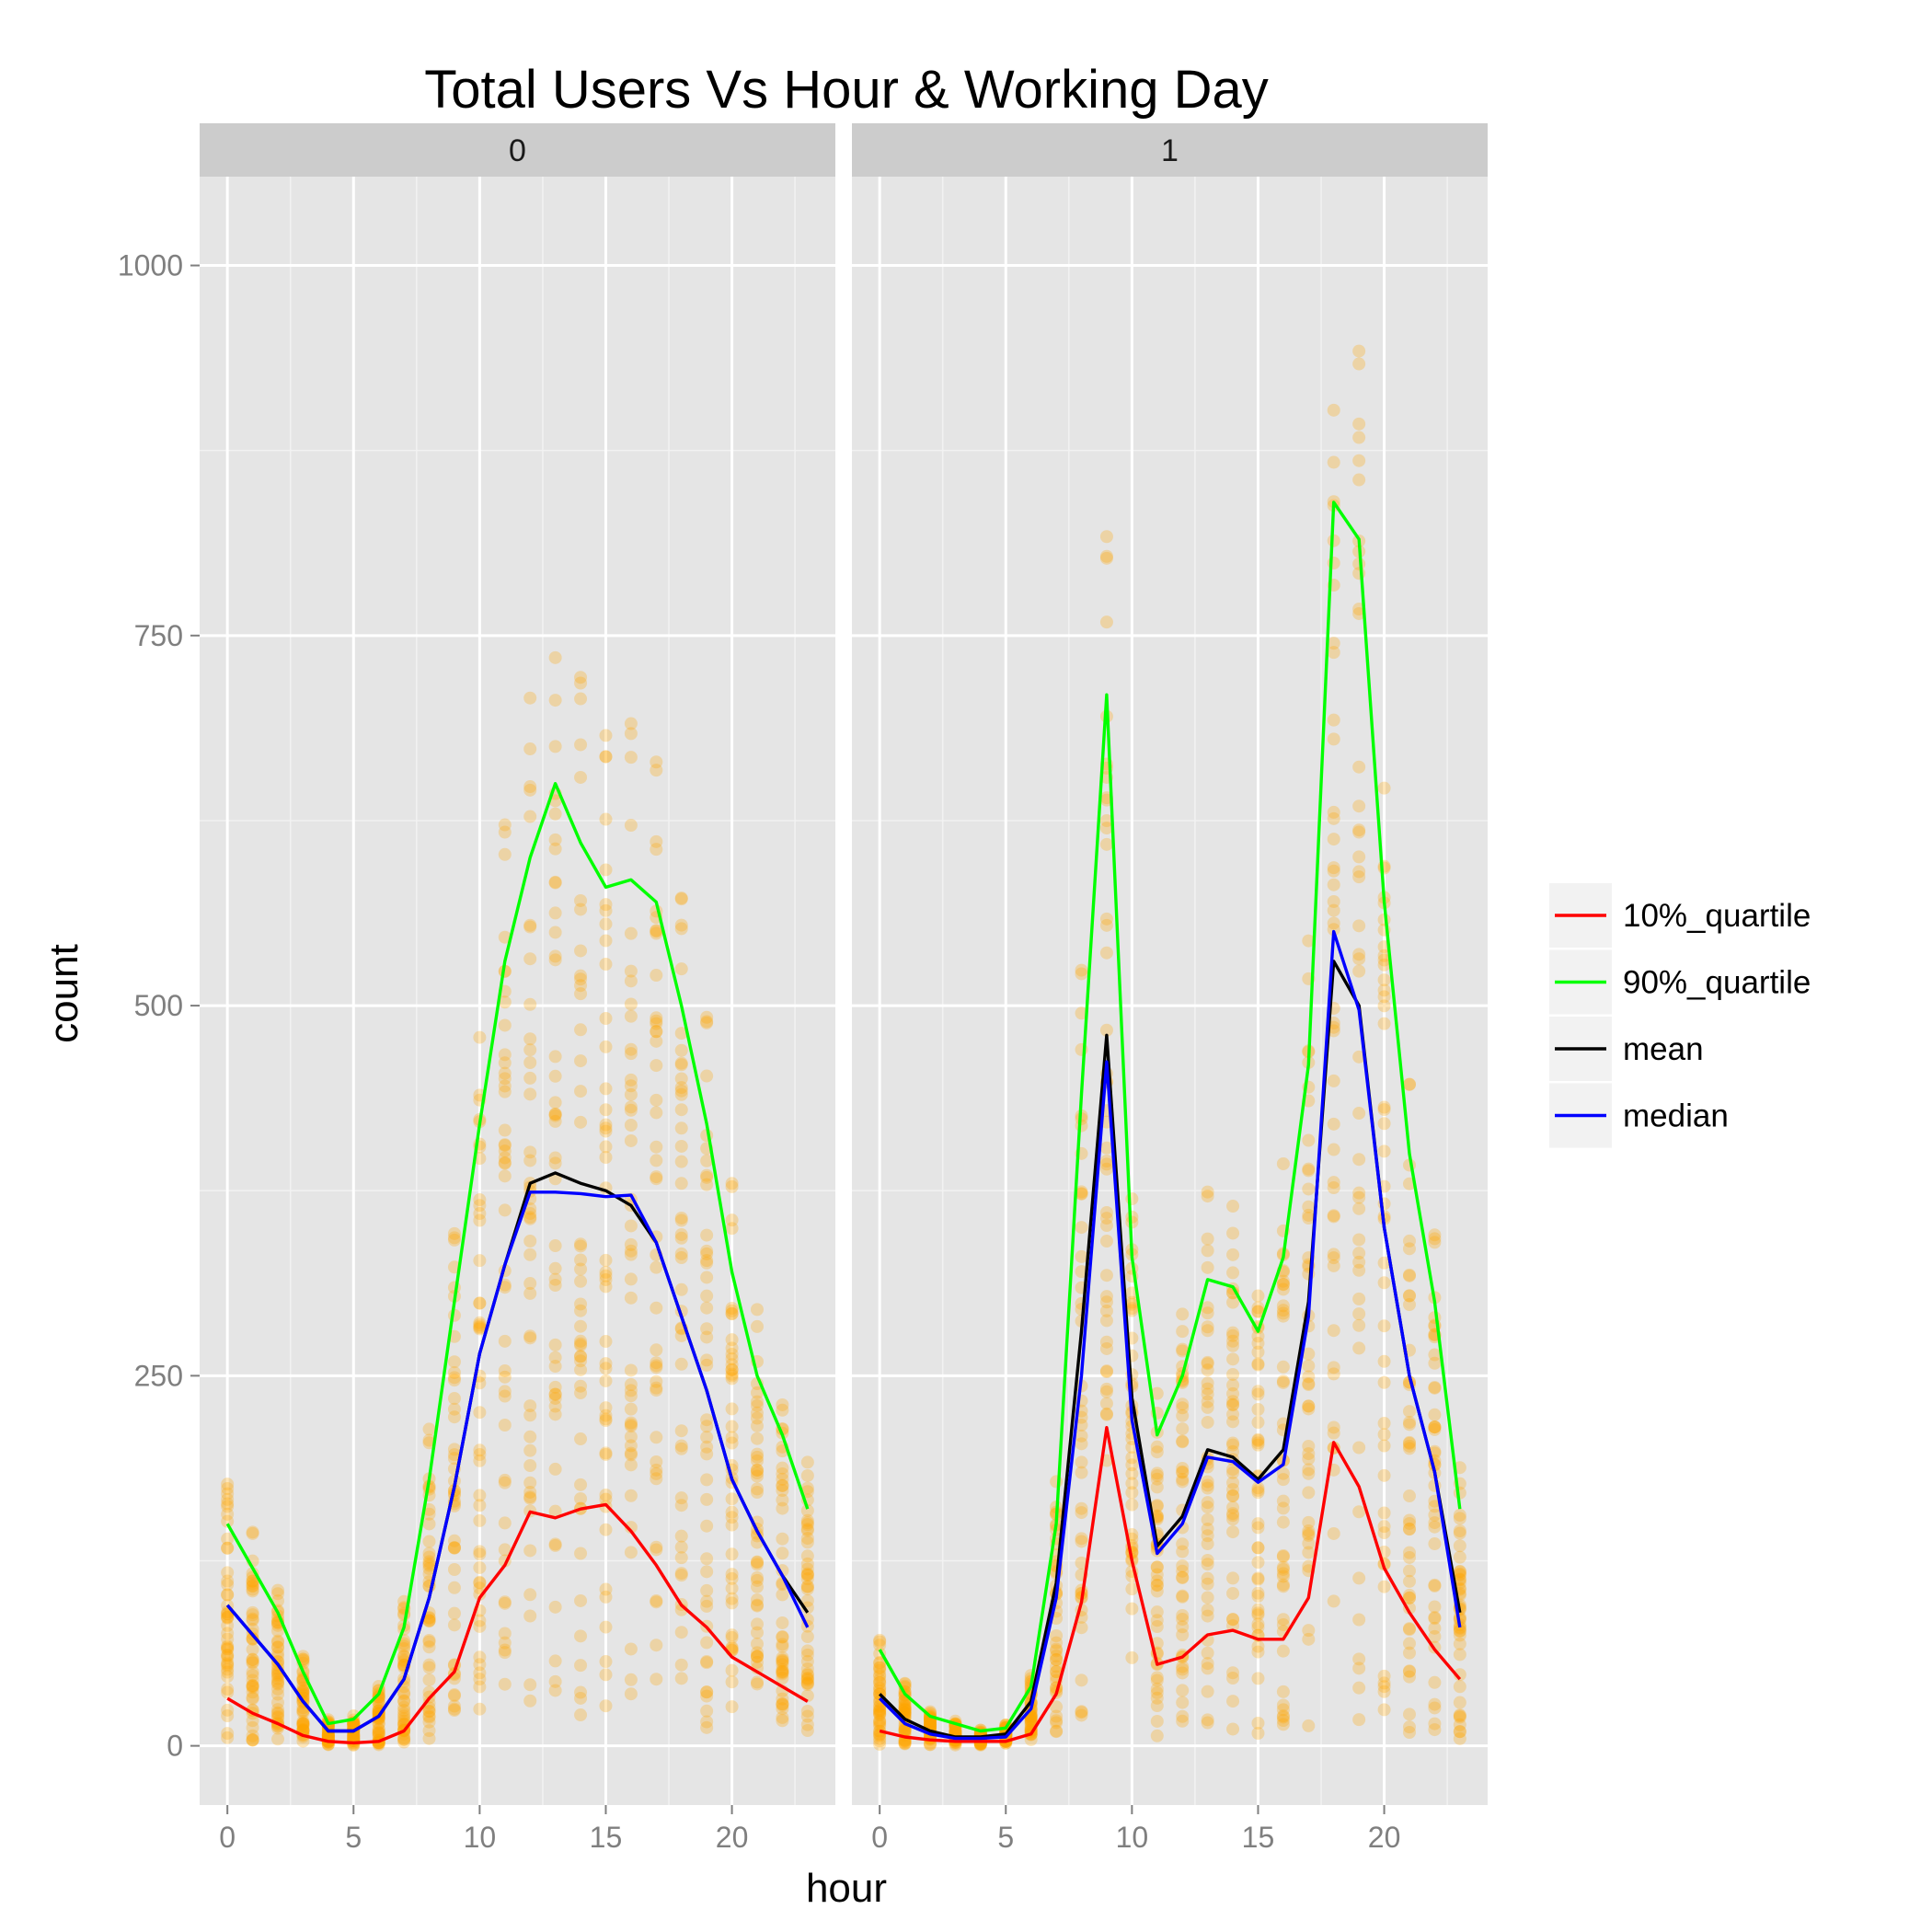 Image resolution: width=1932 pixels, height=1932 pixels. I want to click on x-tick-label: 15, so click(606, 1837).